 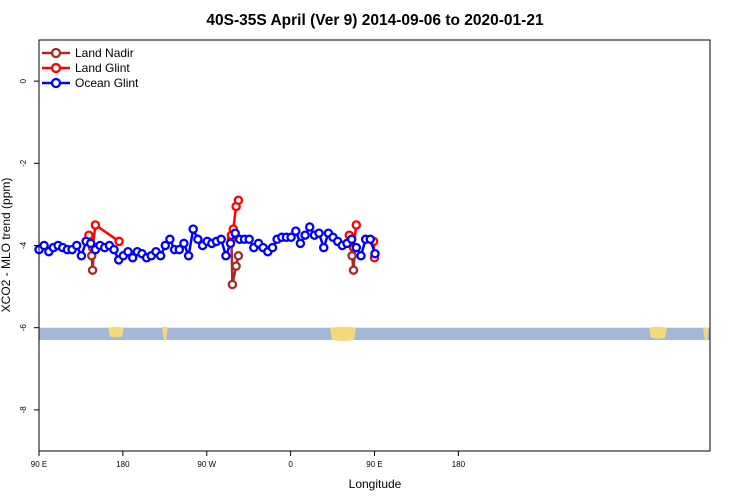 I want to click on legend-label: Land Glint, so click(x=102, y=68).